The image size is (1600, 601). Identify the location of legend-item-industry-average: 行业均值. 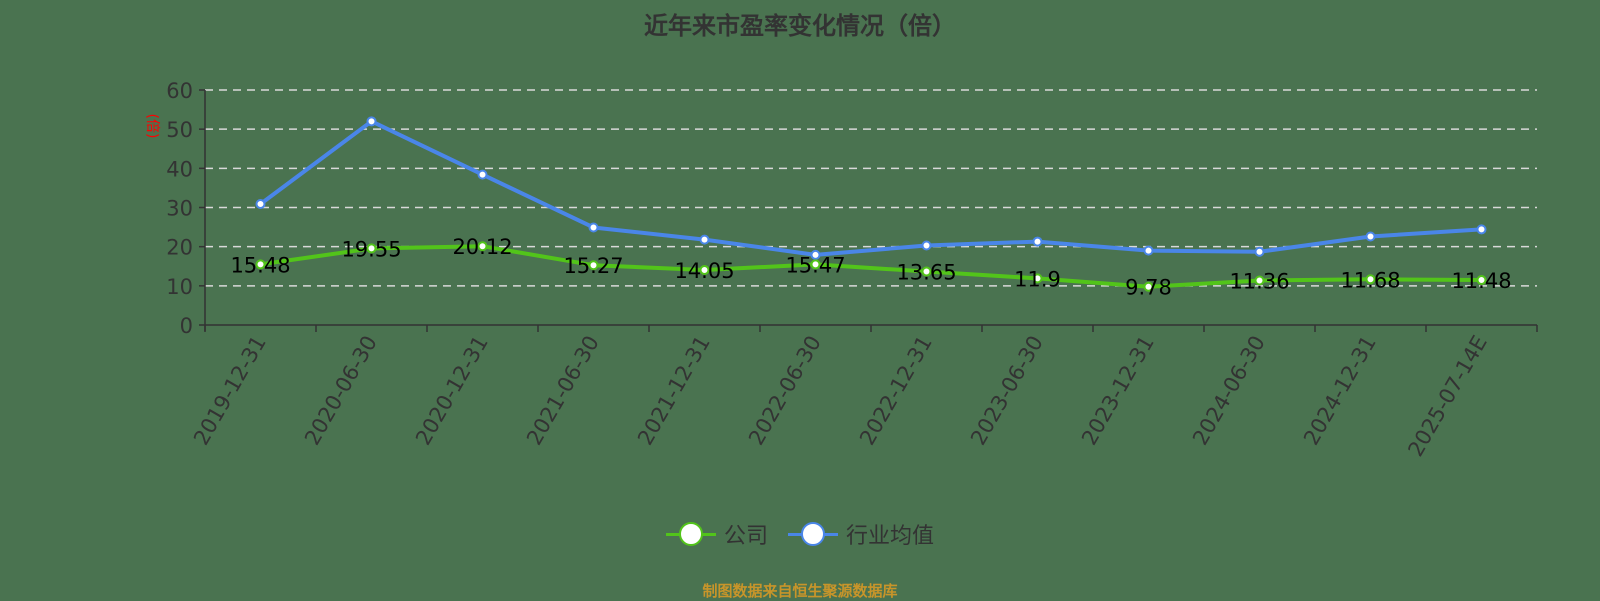
(861, 534).